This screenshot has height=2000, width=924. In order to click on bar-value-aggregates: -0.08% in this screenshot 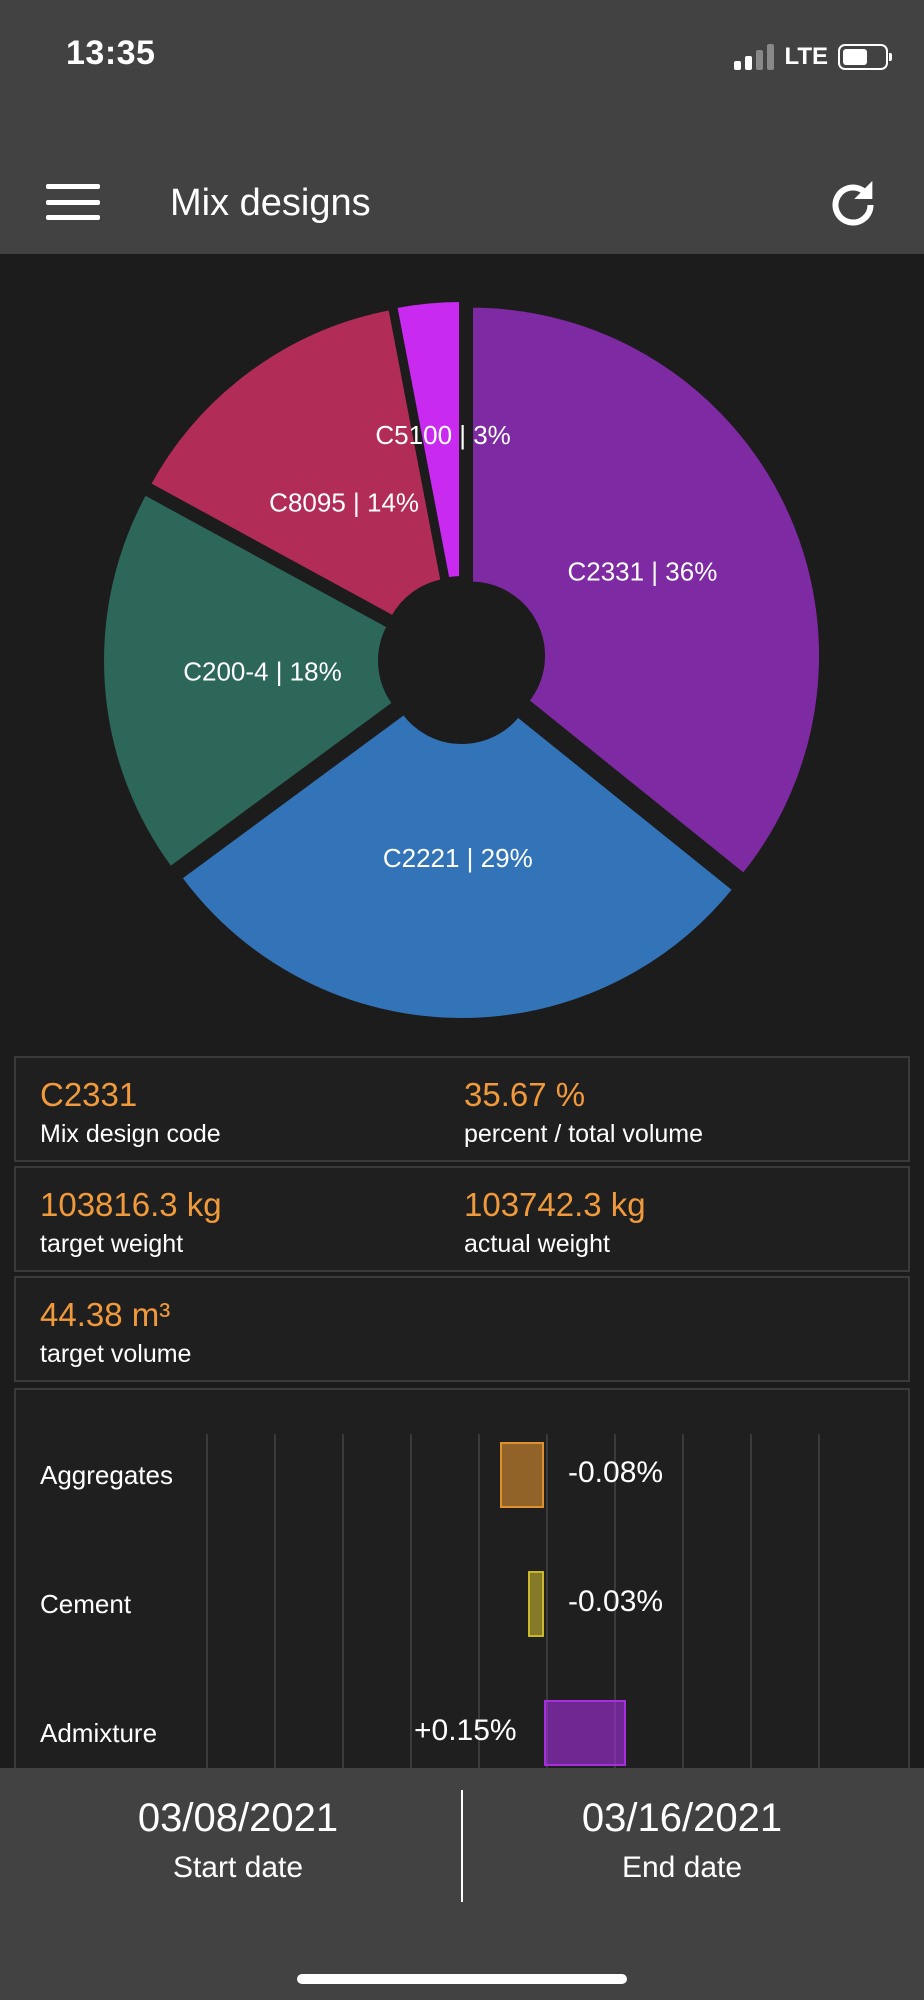, I will do `click(616, 1472)`.